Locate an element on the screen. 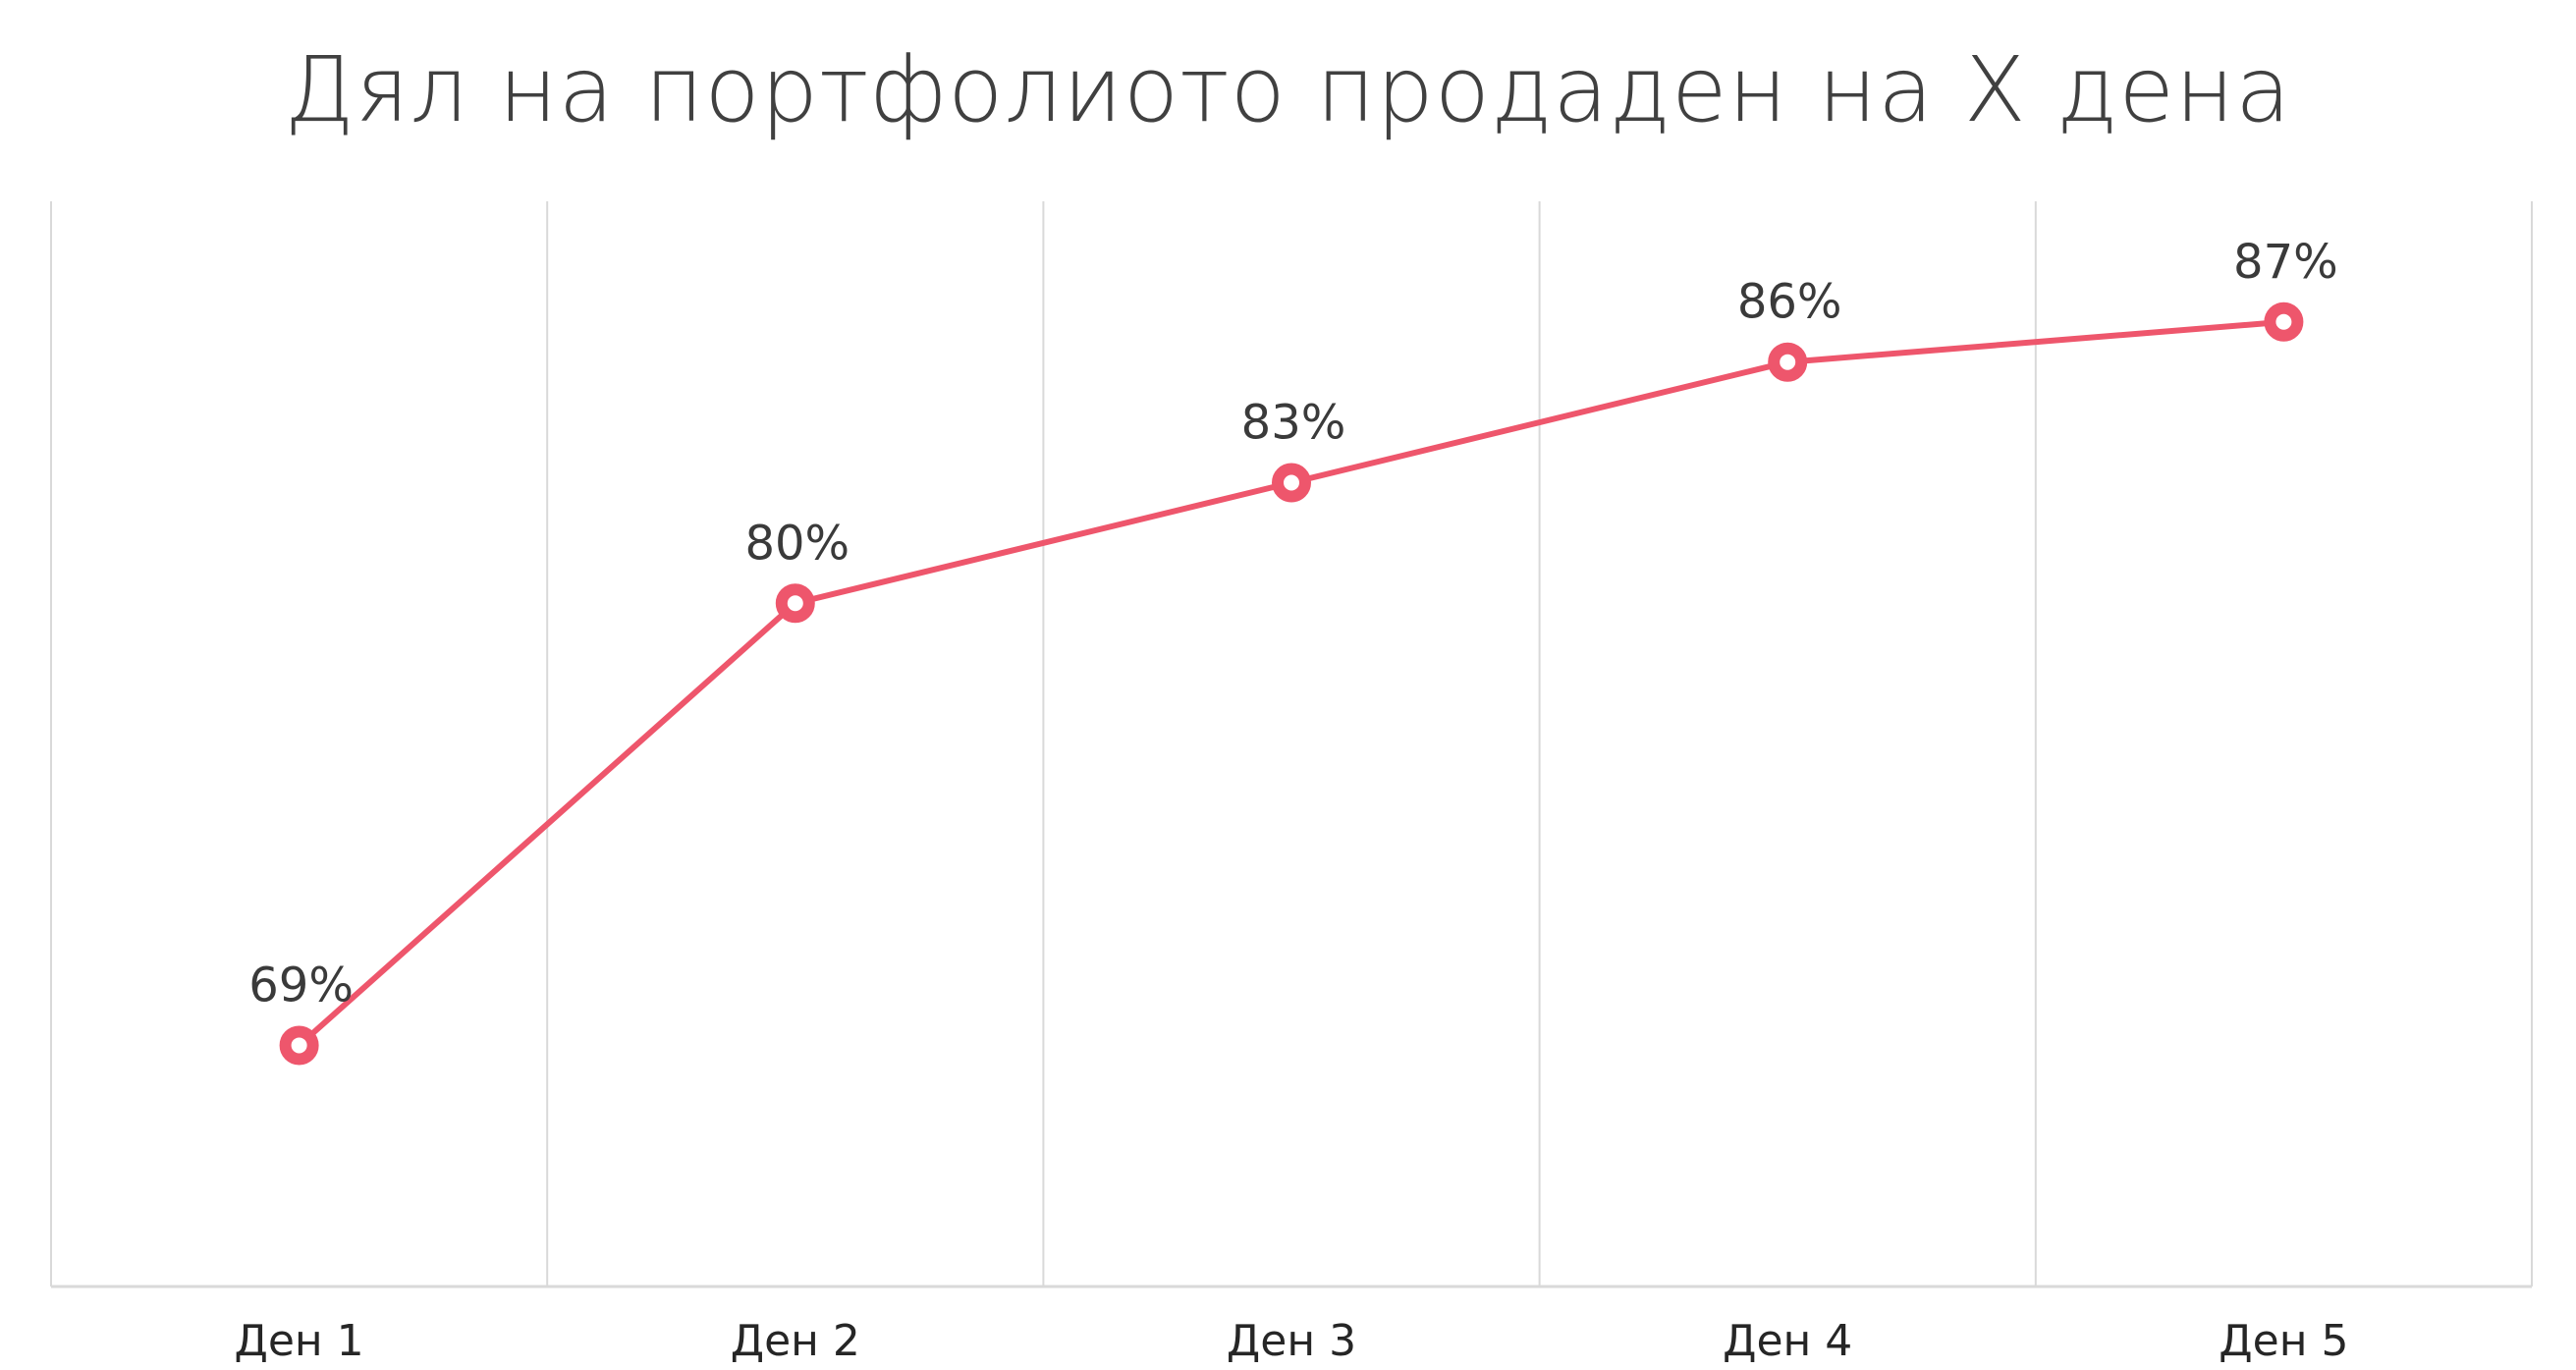 The height and width of the screenshot is (1370, 2576). x-tick-label: Ден 5 is located at coordinates (2283, 1341).